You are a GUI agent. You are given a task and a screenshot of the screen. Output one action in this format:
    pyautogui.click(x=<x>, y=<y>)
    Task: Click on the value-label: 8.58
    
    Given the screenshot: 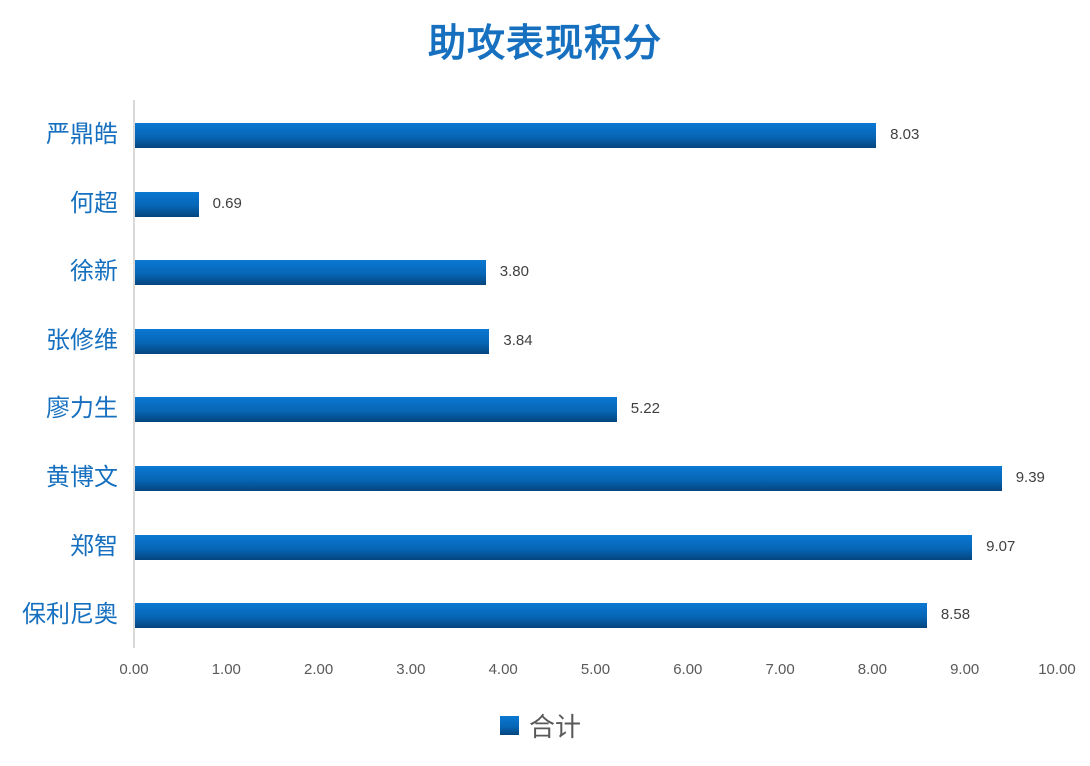 What is the action you would take?
    pyautogui.click(x=955, y=615)
    